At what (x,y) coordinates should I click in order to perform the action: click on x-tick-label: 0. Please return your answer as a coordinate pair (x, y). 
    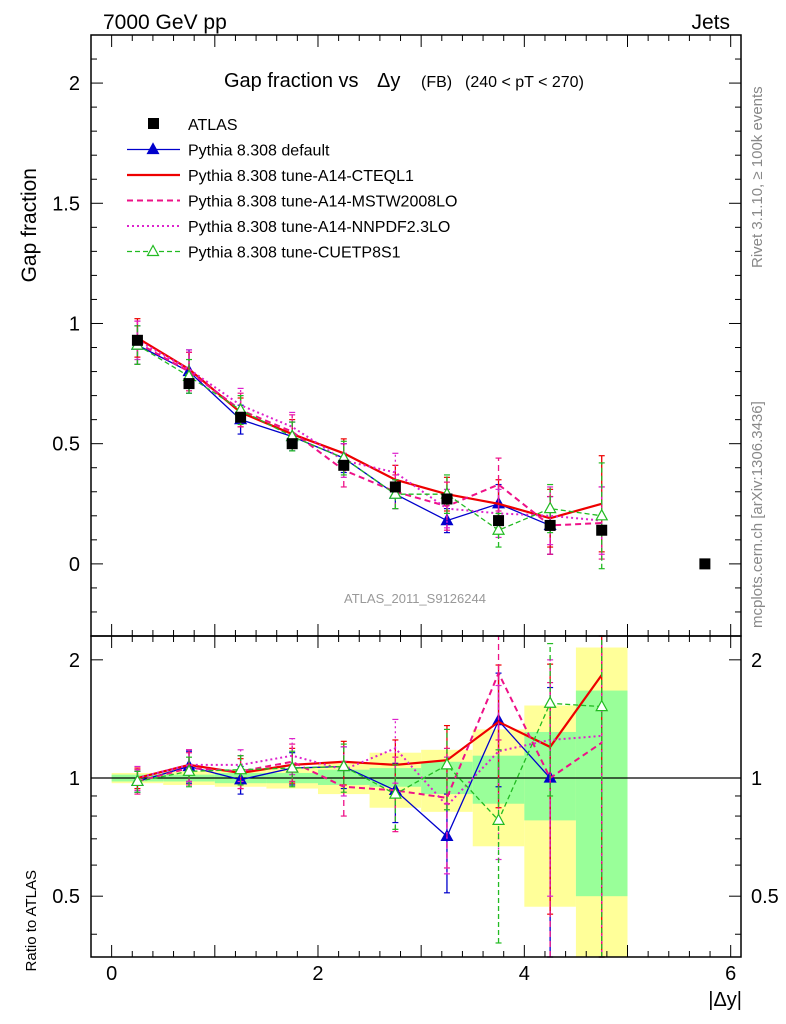
    Looking at the image, I should click on (111, 974).